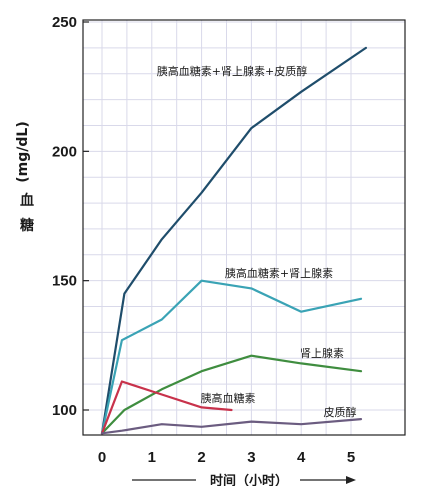 Image resolution: width=440 pixels, height=486 pixels. I want to click on y-tick-label: 250, so click(64, 22).